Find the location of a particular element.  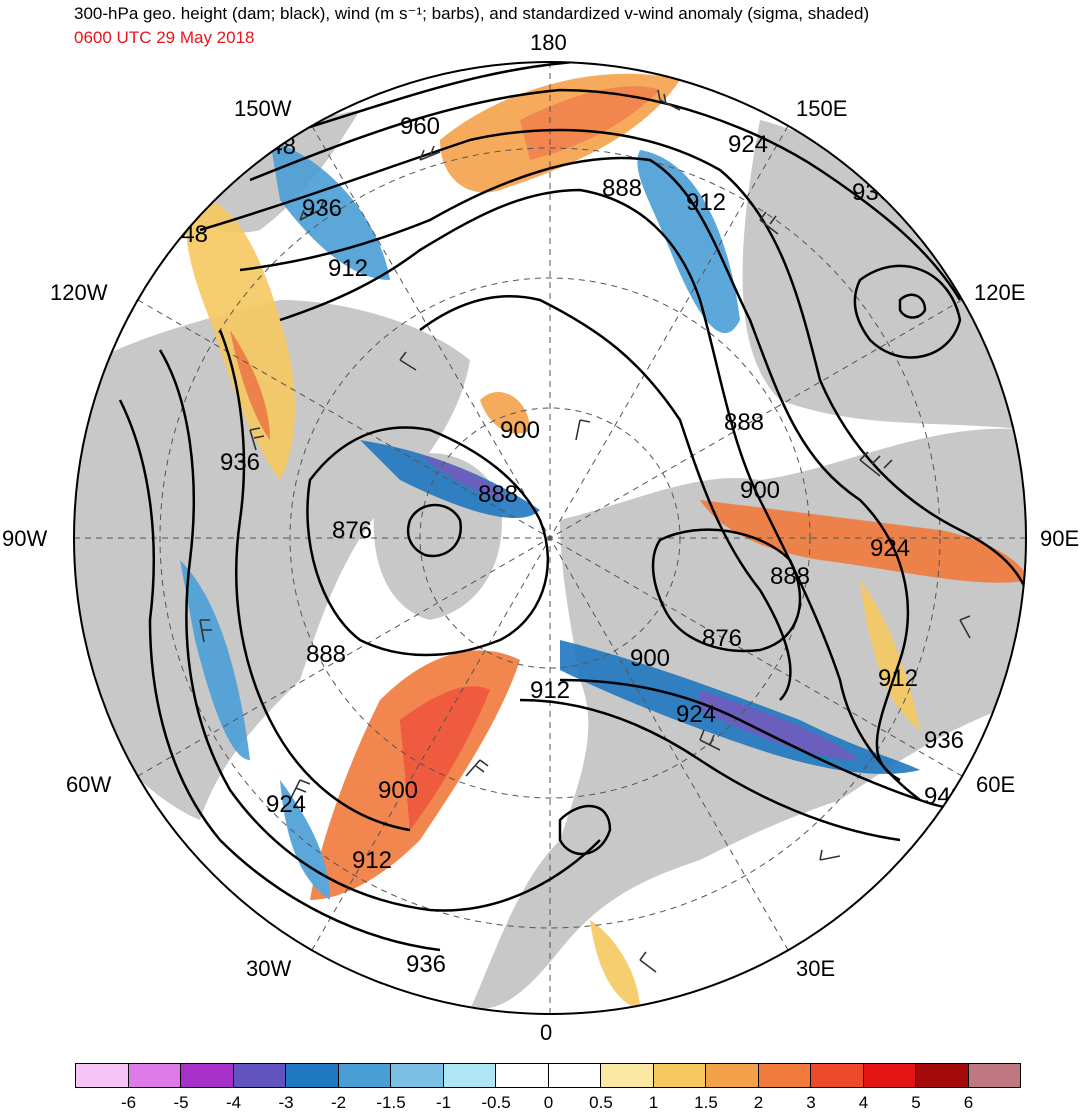

lon-label-30w: 30W is located at coordinates (269, 968).